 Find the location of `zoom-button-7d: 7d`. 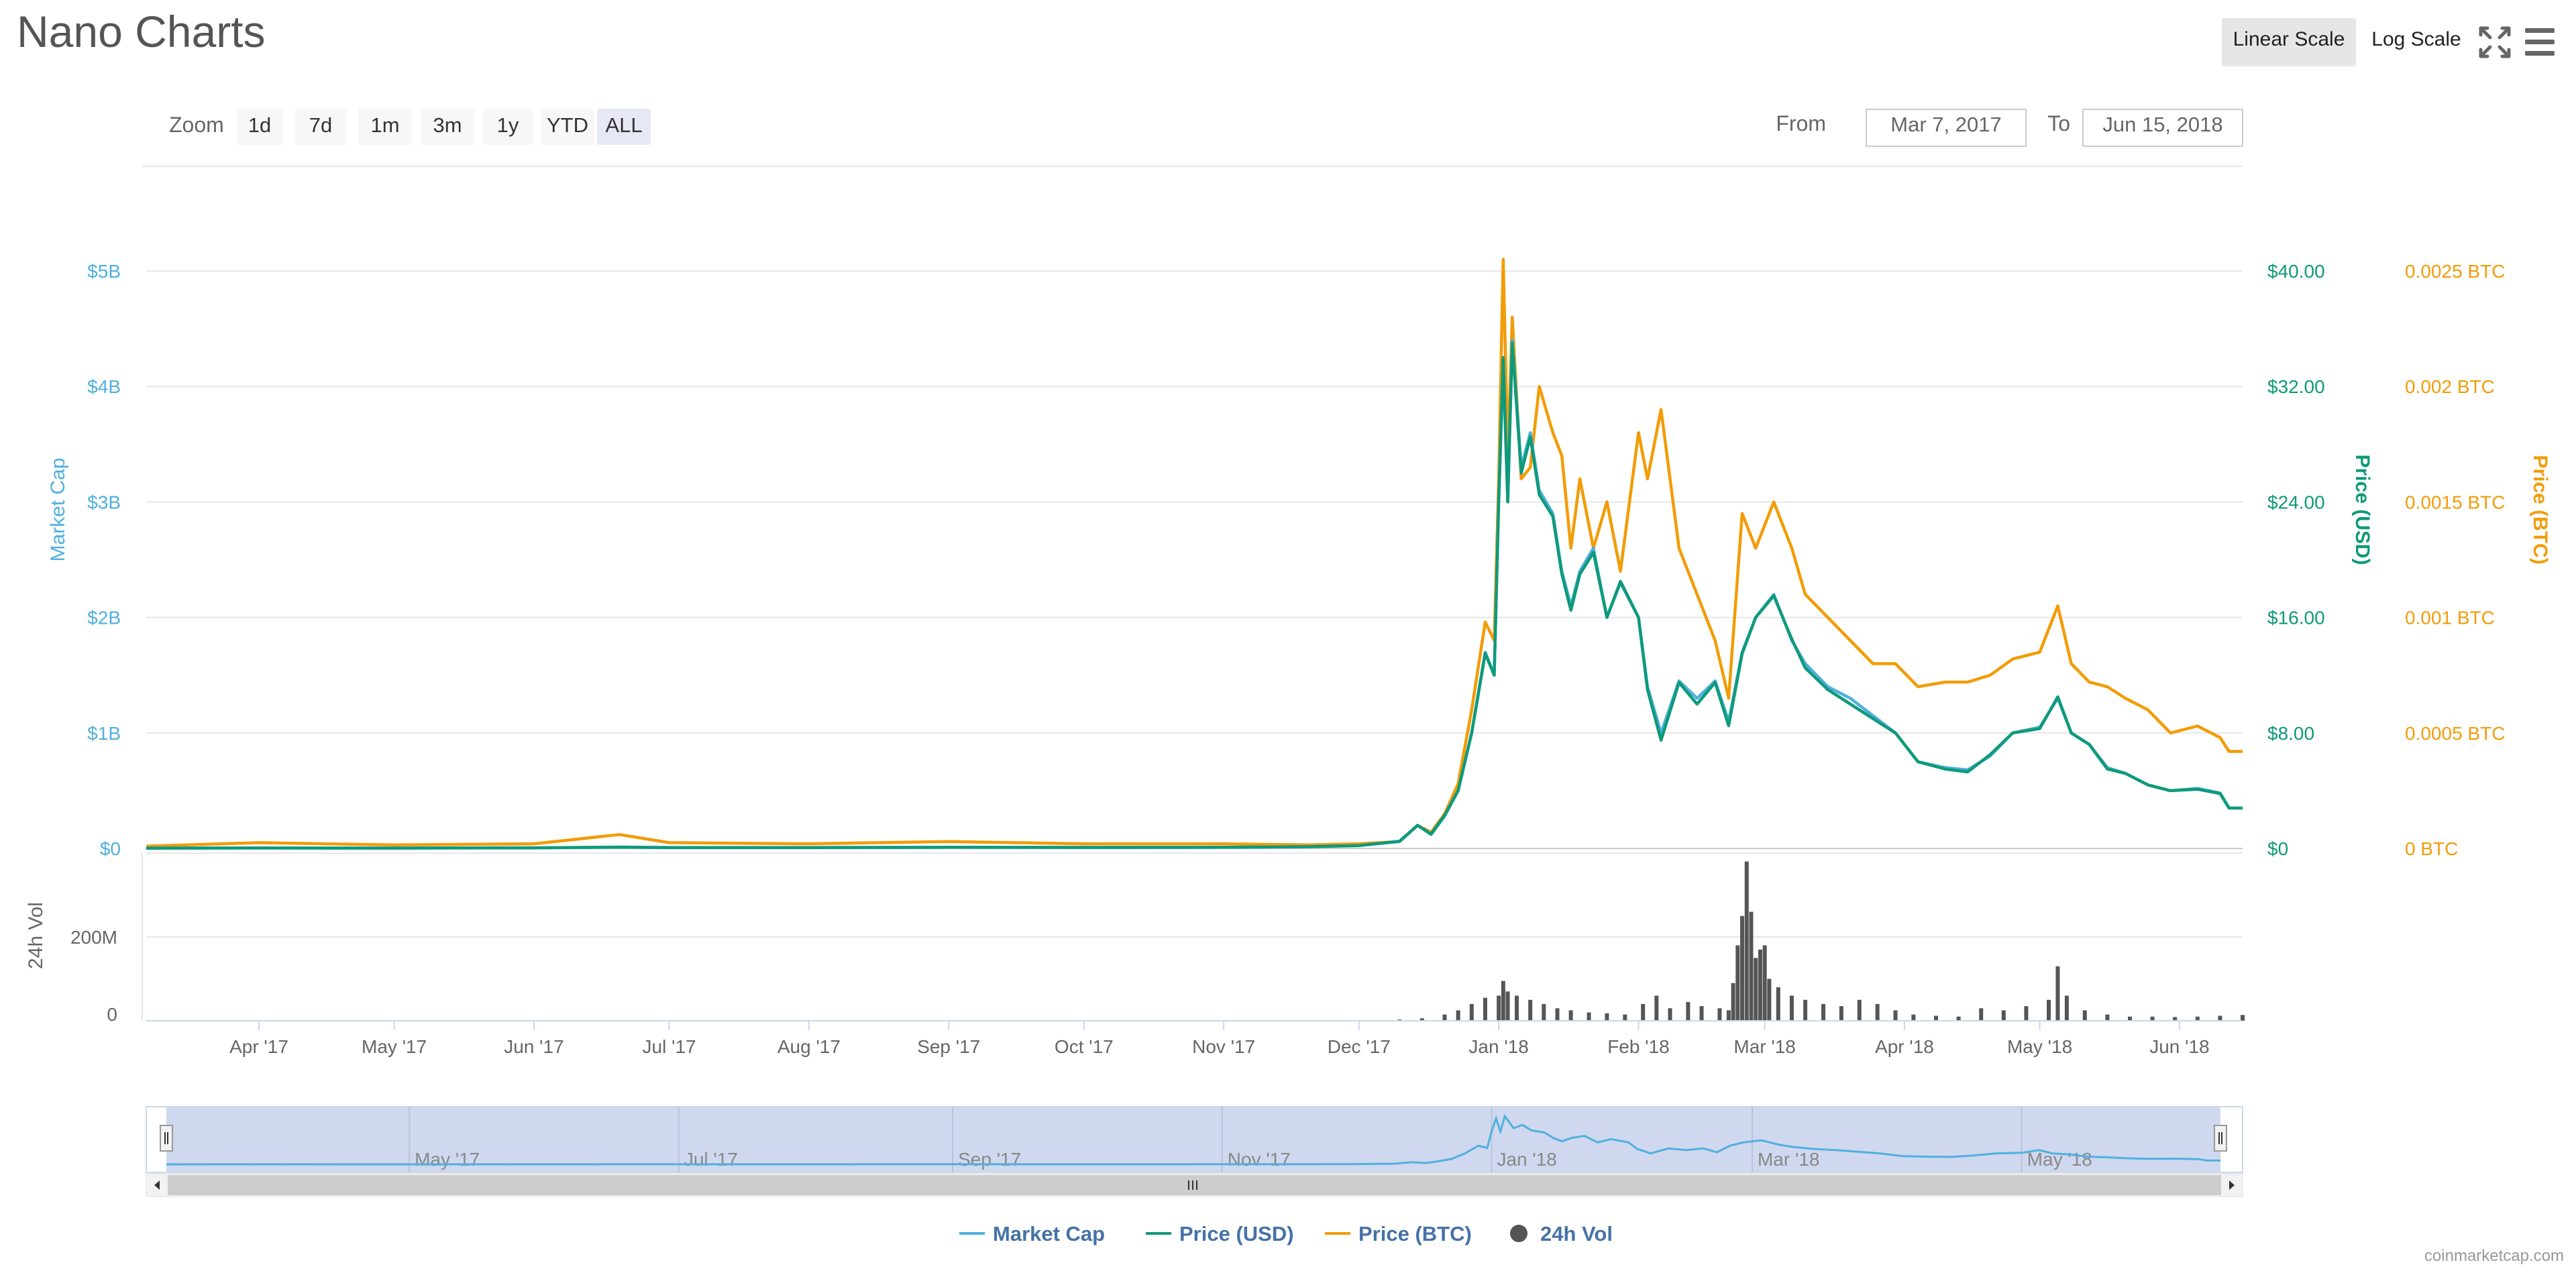

zoom-button-7d: 7d is located at coordinates (320, 127).